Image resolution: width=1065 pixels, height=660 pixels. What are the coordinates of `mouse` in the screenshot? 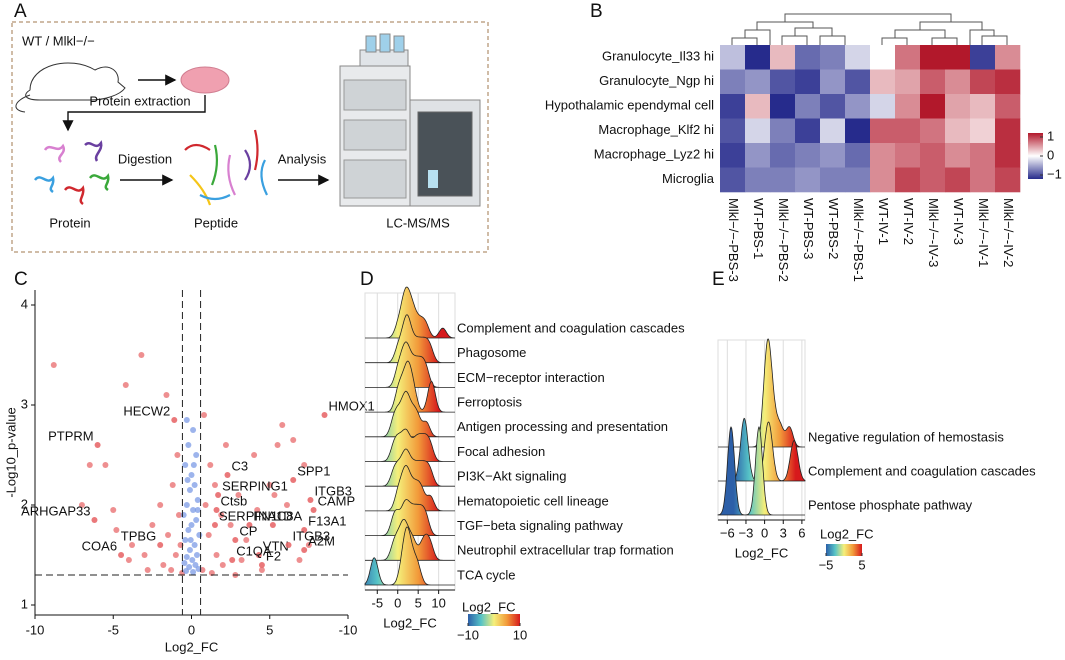 It's located at (75, 81).